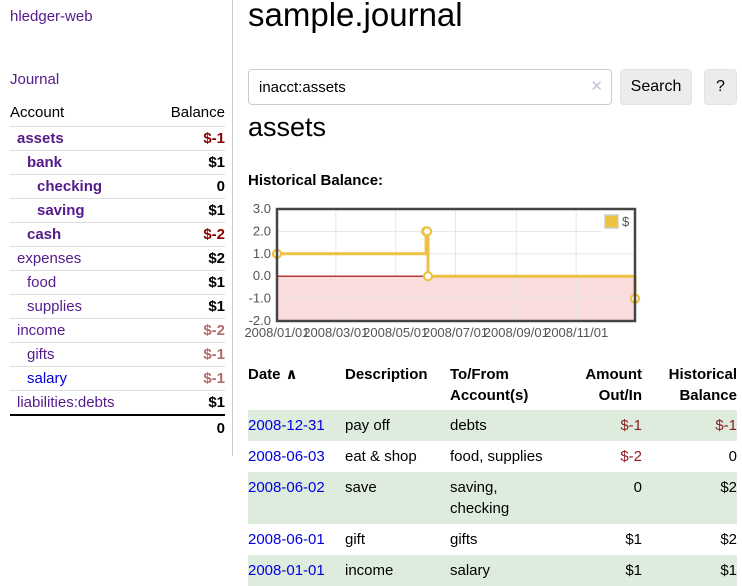  I want to click on svg-text: 0.0, so click(262, 275).